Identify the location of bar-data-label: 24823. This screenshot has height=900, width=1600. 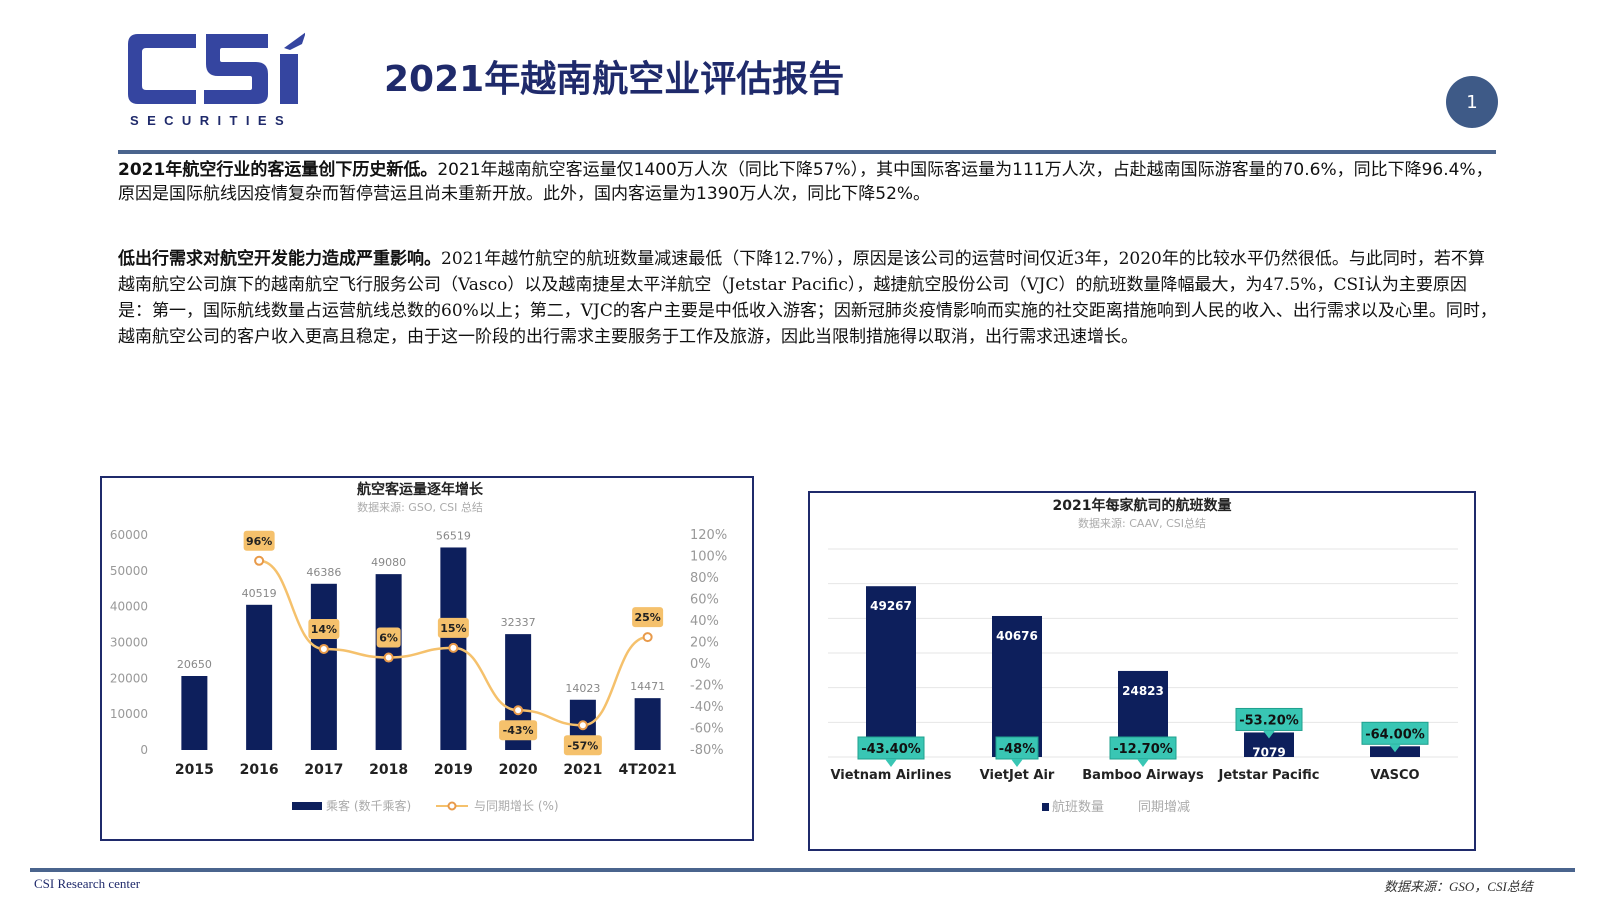
(1143, 691).